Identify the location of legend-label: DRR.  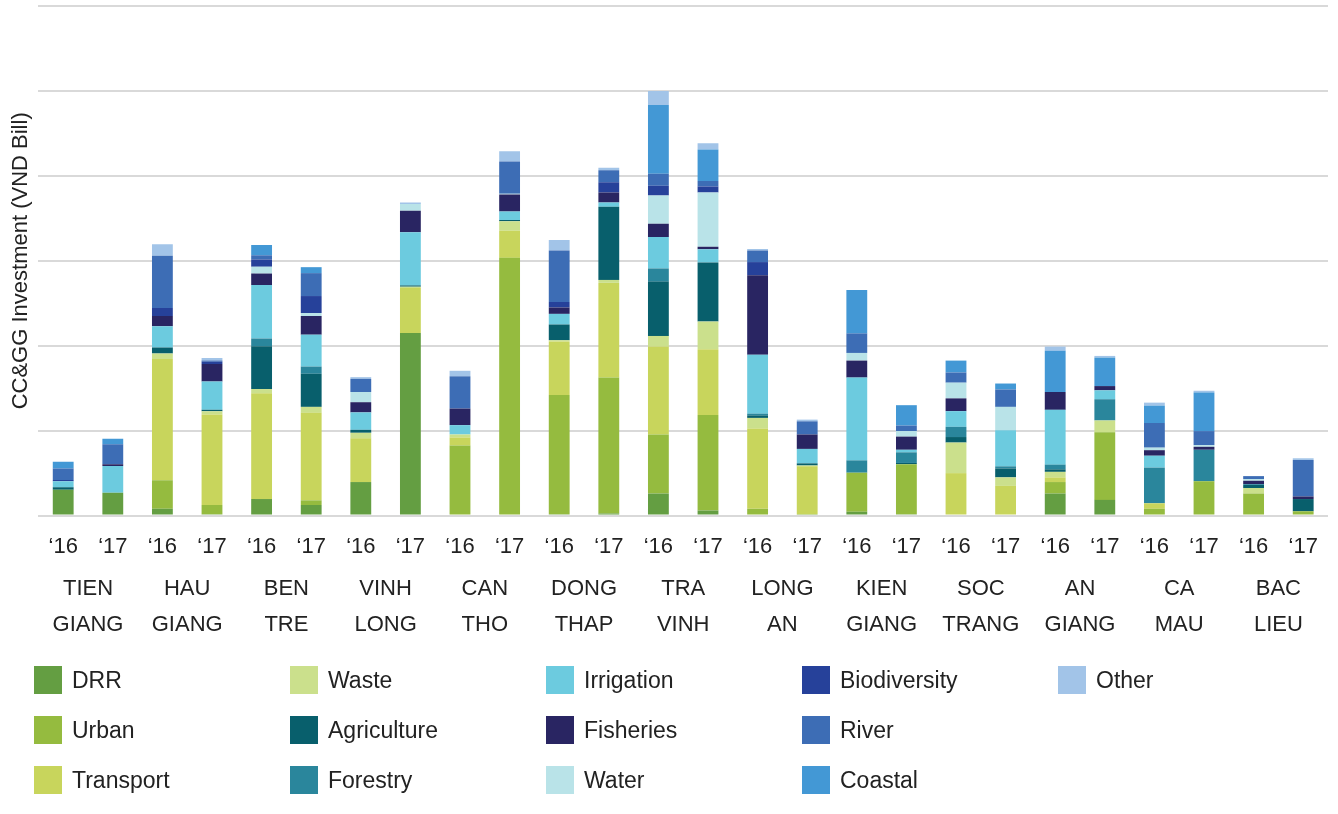
(97, 680).